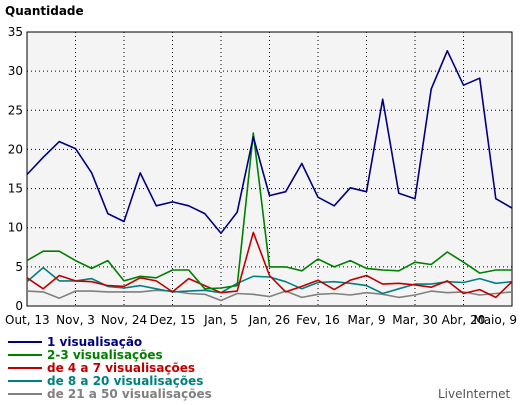 Image resolution: width=520 pixels, height=405 pixels. What do you see at coordinates (105, 355) in the screenshot?
I see `legend-label: 2-3 visualisações` at bounding box center [105, 355].